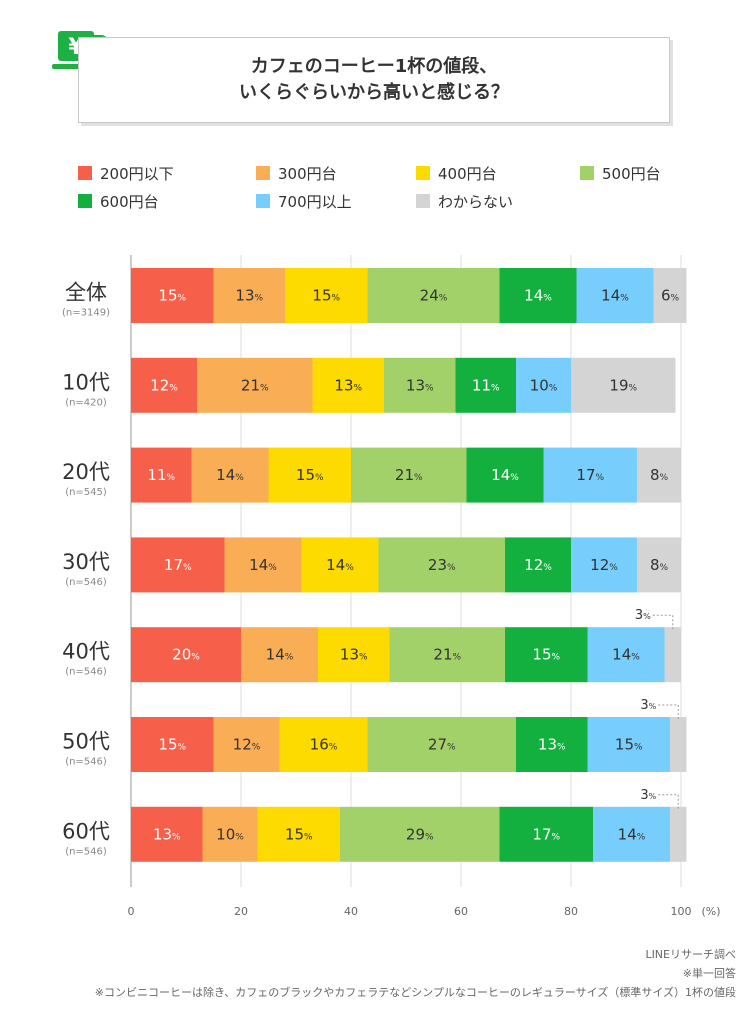 This screenshot has height=1022, width=750. Describe the element at coordinates (307, 173) in the screenshot. I see `legend-label: 300円台` at that location.